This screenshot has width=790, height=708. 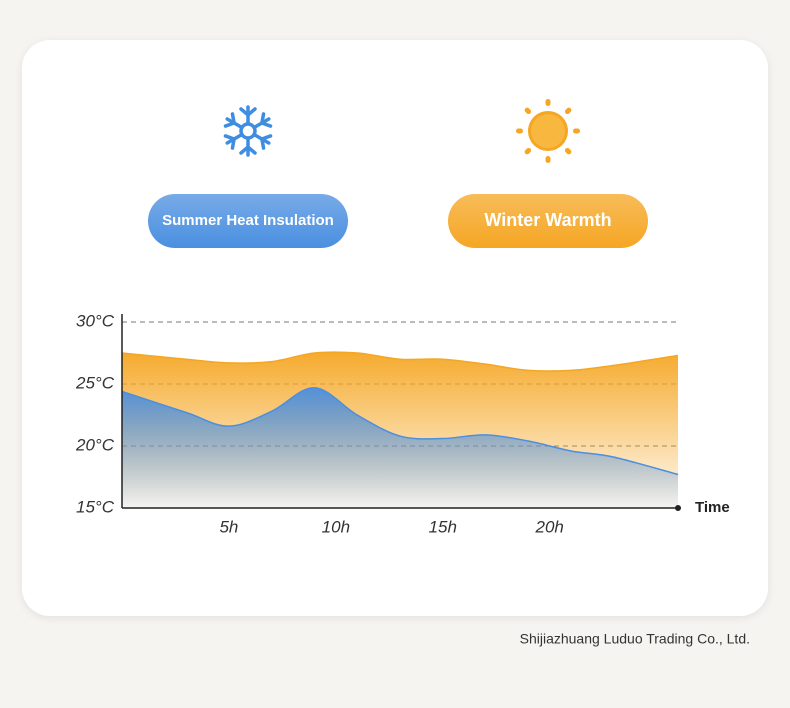 I want to click on x-tick-label: 10h, so click(x=336, y=526).